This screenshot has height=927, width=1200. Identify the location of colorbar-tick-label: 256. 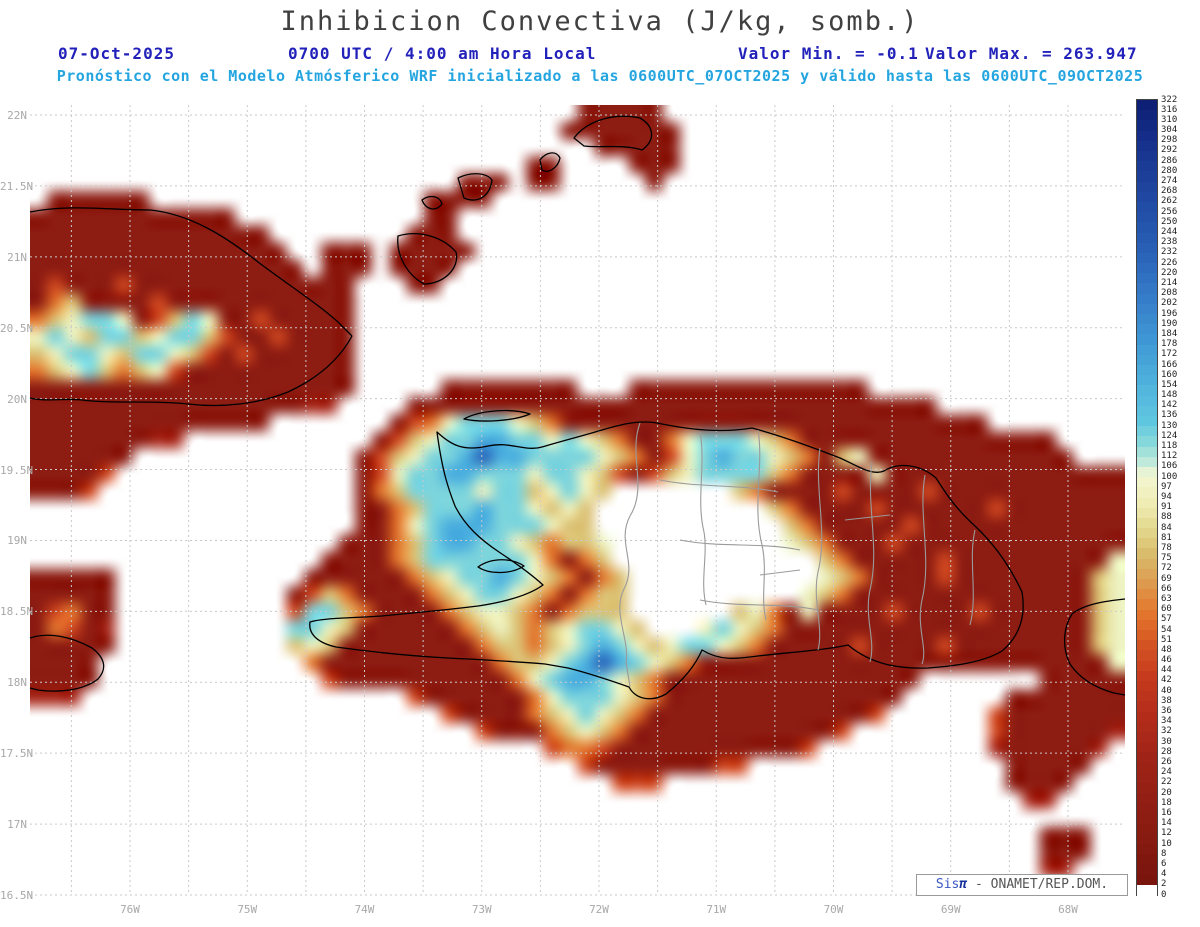
(1169, 211).